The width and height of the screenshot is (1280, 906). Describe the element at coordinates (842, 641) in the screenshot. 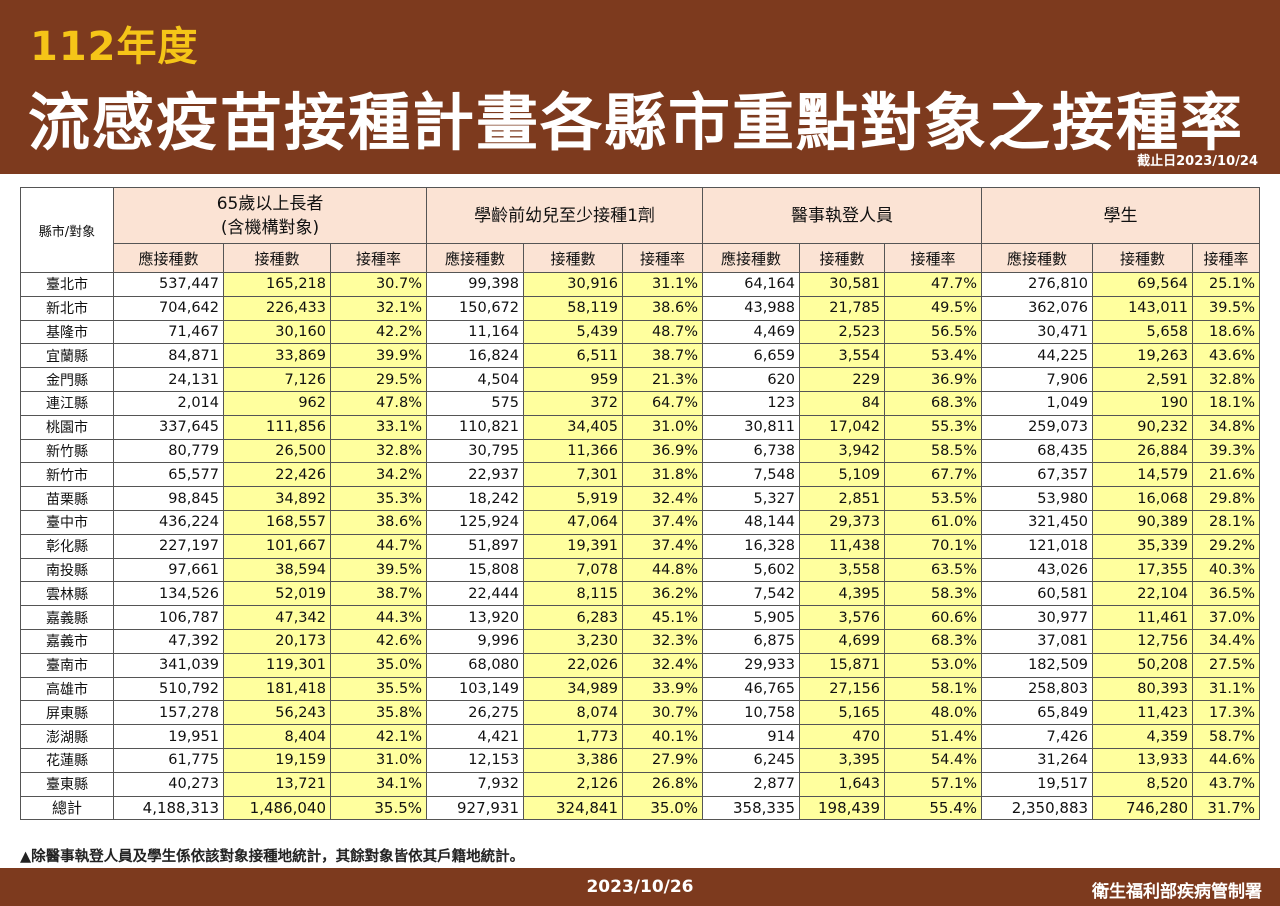

I see `value-cell: 4,699` at that location.